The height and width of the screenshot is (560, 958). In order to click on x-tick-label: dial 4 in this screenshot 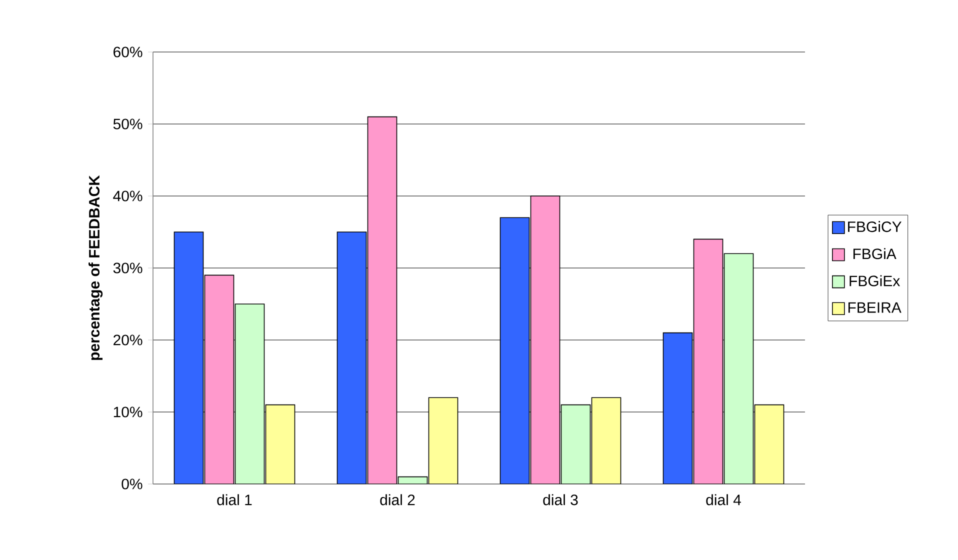, I will do `click(723, 500)`.